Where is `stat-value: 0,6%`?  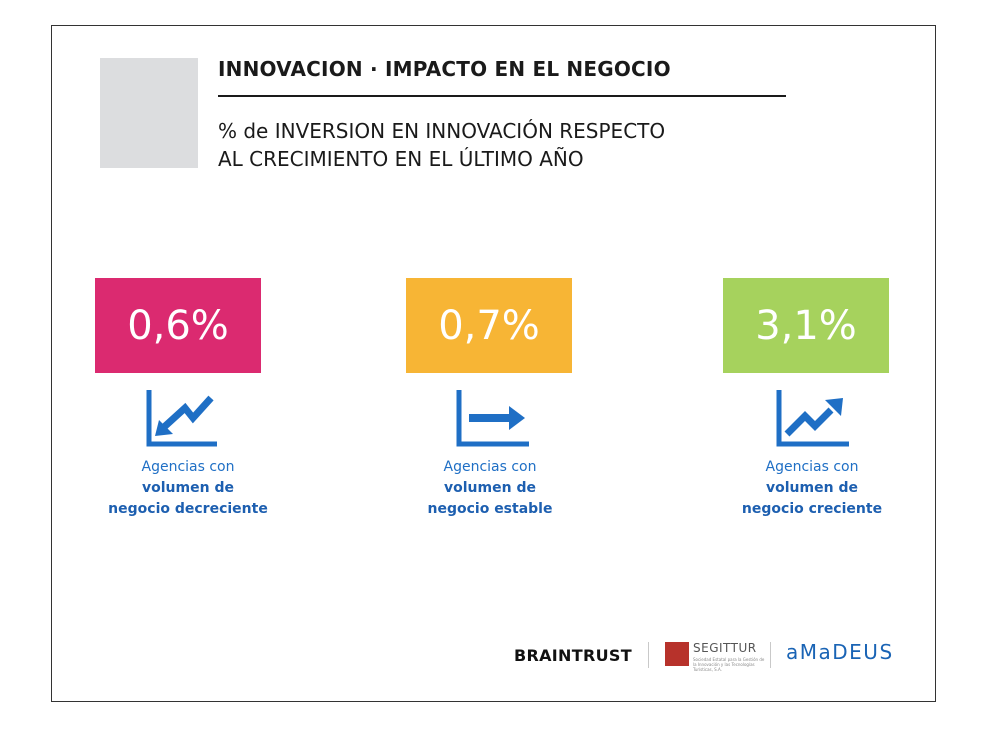 stat-value: 0,6% is located at coordinates (178, 325).